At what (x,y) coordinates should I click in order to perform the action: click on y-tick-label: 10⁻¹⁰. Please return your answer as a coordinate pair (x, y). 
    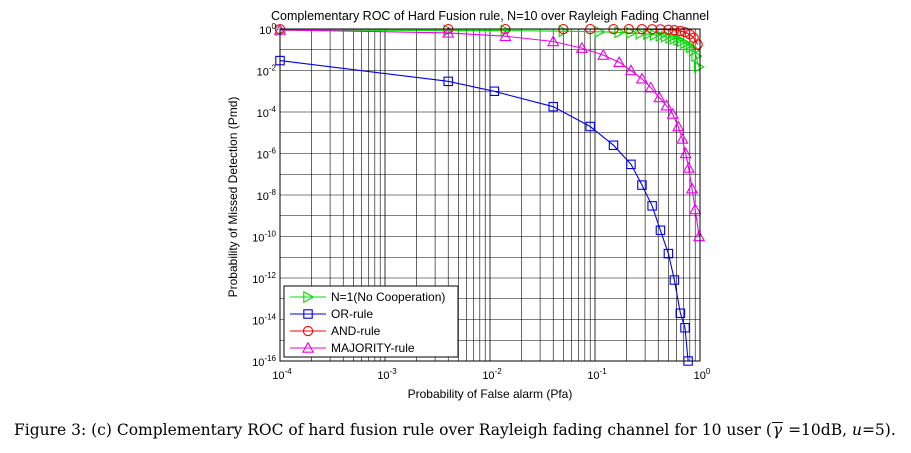
    Looking at the image, I should click on (264, 237).